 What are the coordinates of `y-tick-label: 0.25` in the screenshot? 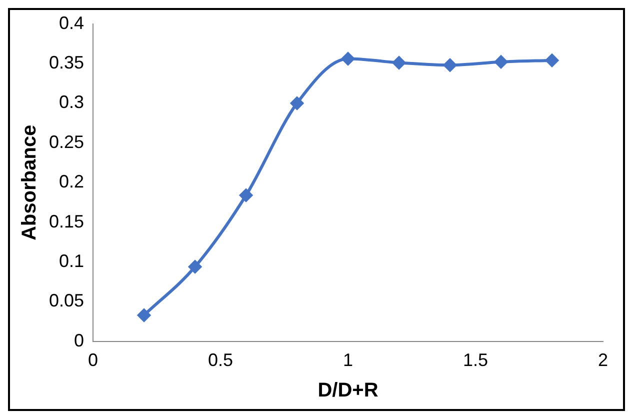 It's located at (66, 142).